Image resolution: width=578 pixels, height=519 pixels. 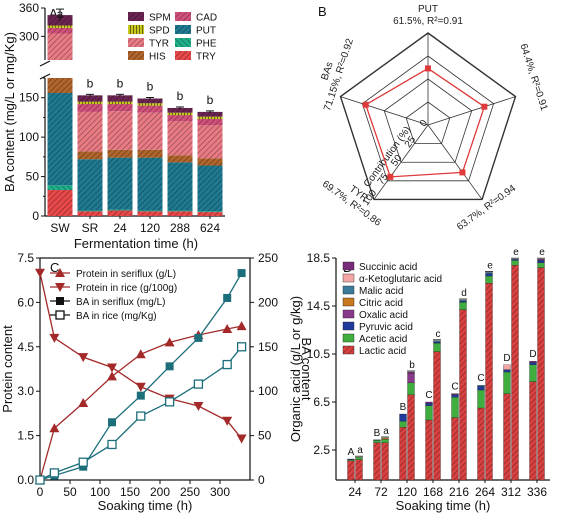 What do you see at coordinates (145, 505) in the screenshot?
I see `x-axis-title: Soaking time (h)` at bounding box center [145, 505].